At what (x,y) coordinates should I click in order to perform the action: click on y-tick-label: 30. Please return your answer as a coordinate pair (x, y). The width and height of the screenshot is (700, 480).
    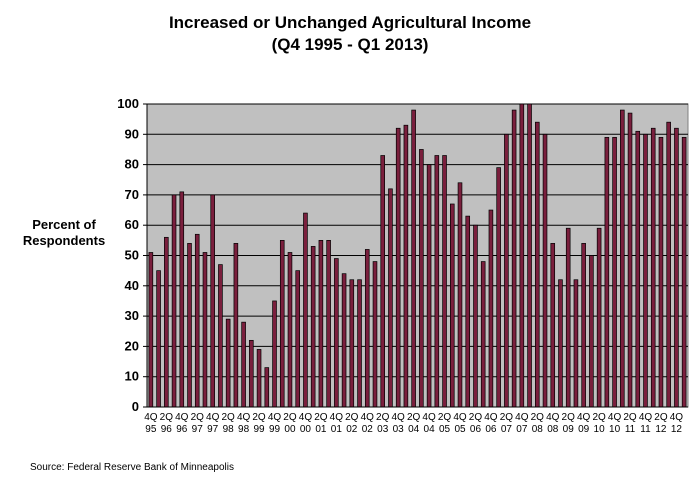
    Looking at the image, I should click on (132, 315).